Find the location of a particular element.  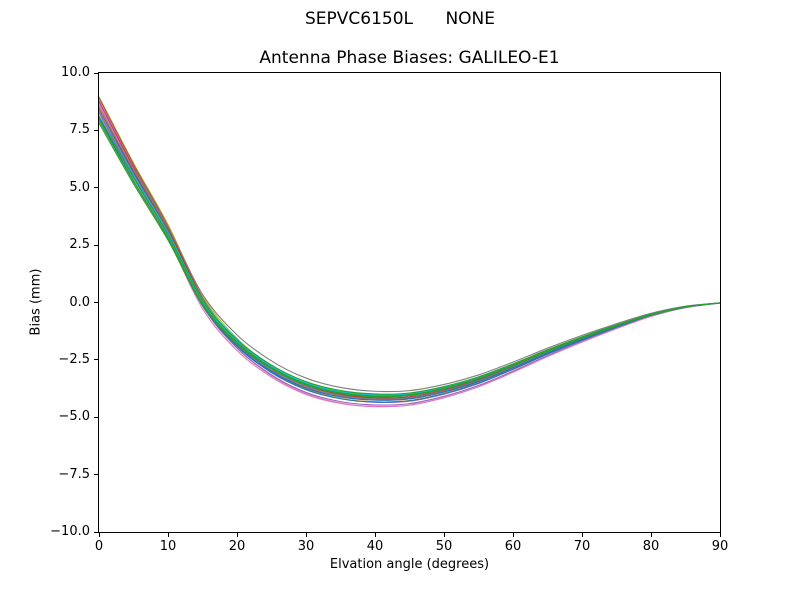

y-tick-label: 10.0 is located at coordinates (75, 72).